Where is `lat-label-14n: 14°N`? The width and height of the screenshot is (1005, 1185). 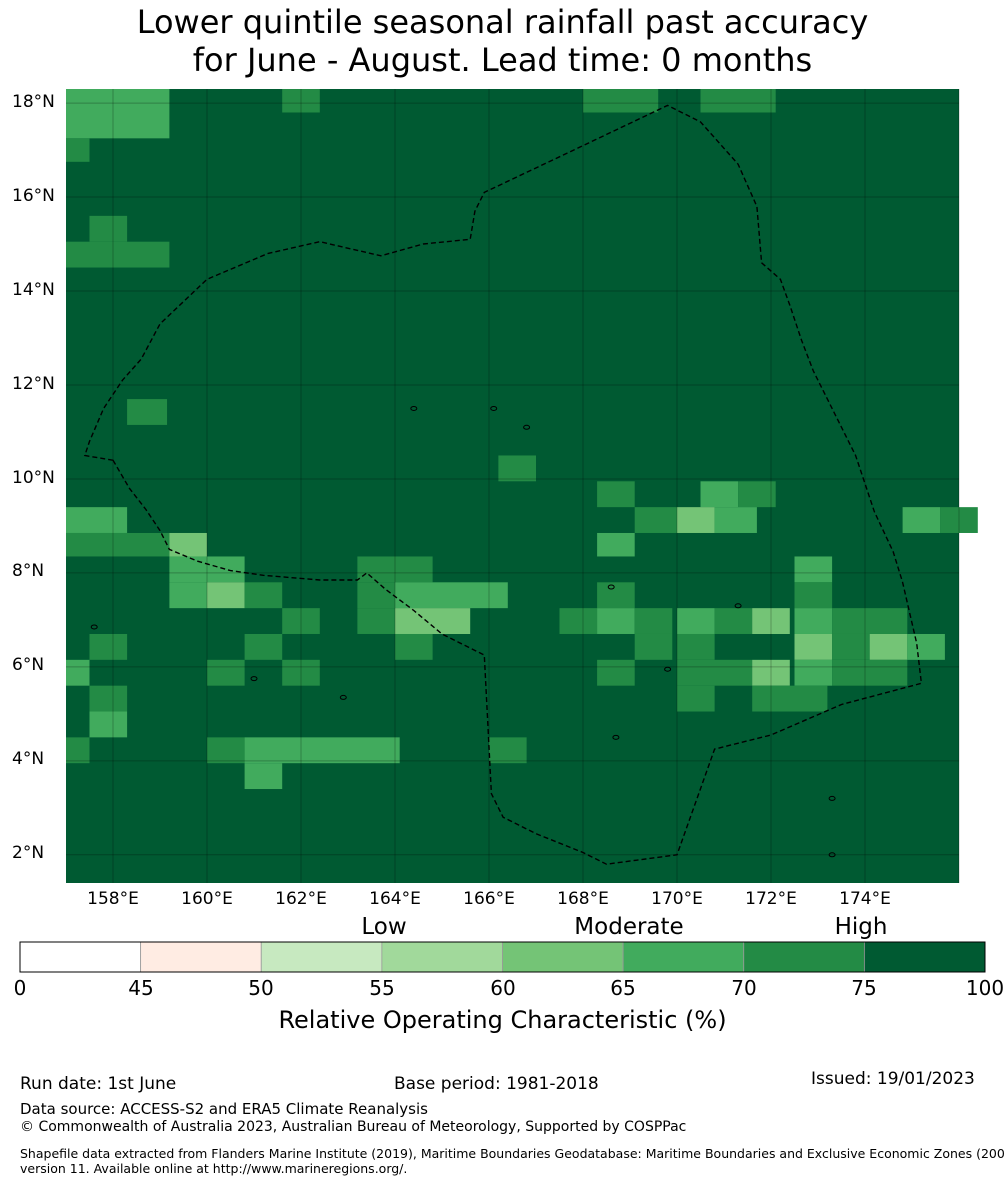 lat-label-14n: 14°N is located at coordinates (33, 290).